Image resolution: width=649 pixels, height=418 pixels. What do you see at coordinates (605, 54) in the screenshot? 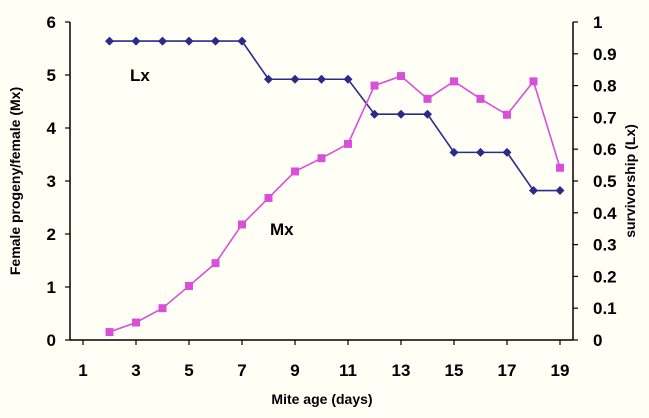
I see `y-right-tick-label: 0.9` at bounding box center [605, 54].